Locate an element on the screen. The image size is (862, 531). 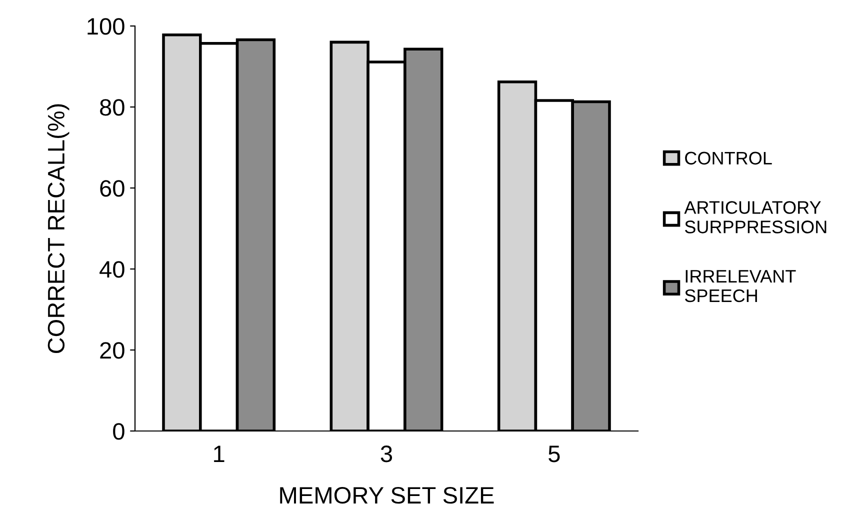
x-tick-label: 5 is located at coordinates (554, 454).